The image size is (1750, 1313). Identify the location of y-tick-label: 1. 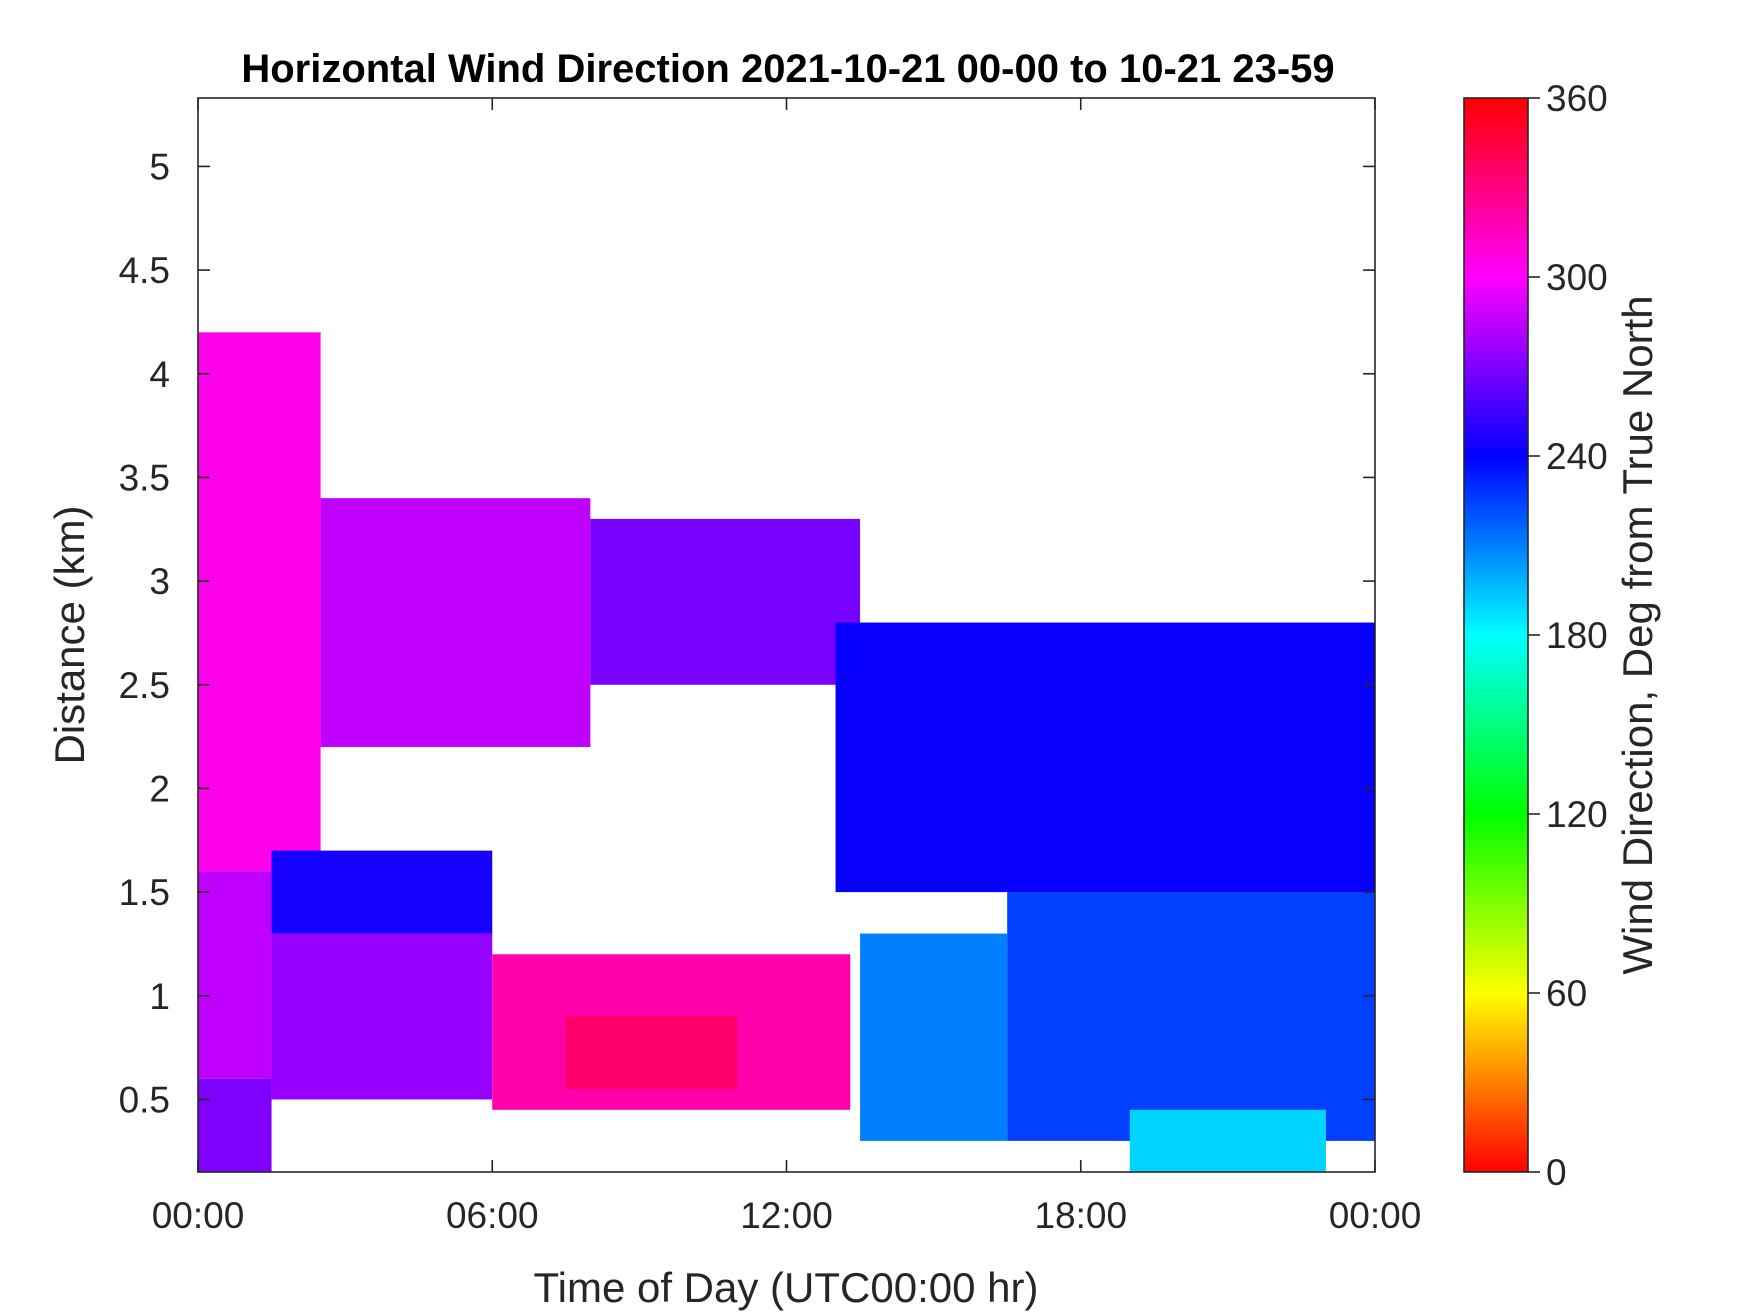
(159, 996).